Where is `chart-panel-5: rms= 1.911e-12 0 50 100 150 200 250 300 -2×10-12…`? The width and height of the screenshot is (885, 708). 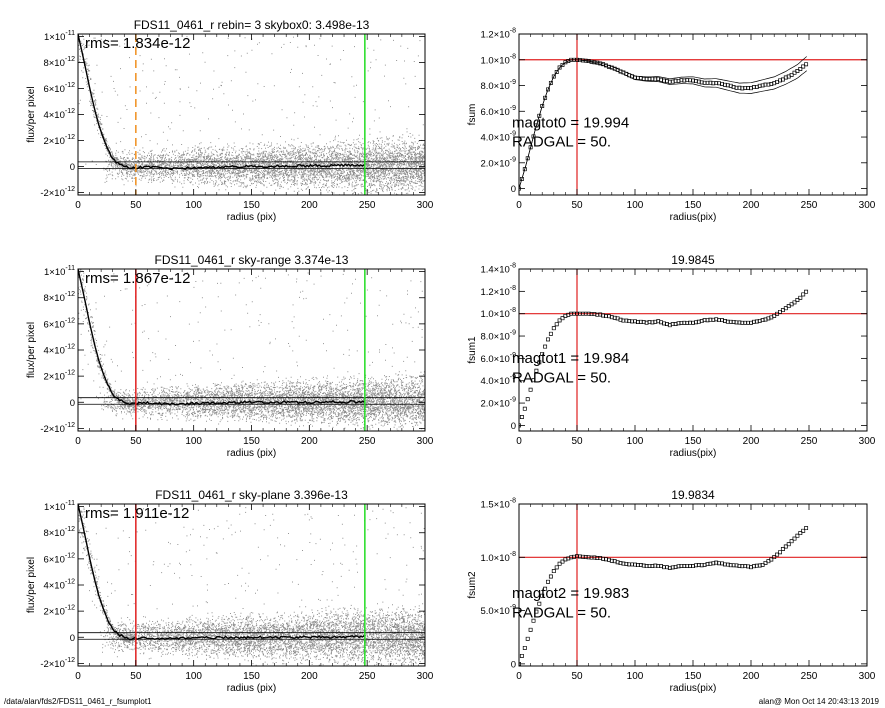 chart-panel-5: rms= 1.911e-12 0 50 100 150 200 250 300 -2×10-12… is located at coordinates (230, 591).